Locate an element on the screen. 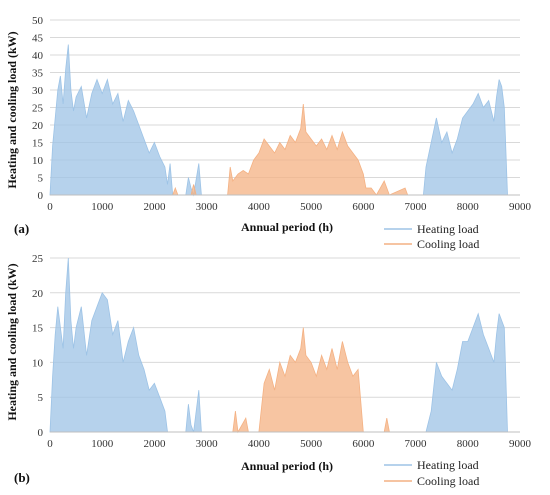 This screenshot has width=550, height=495. y-tick-label: 35 is located at coordinates (38, 74).